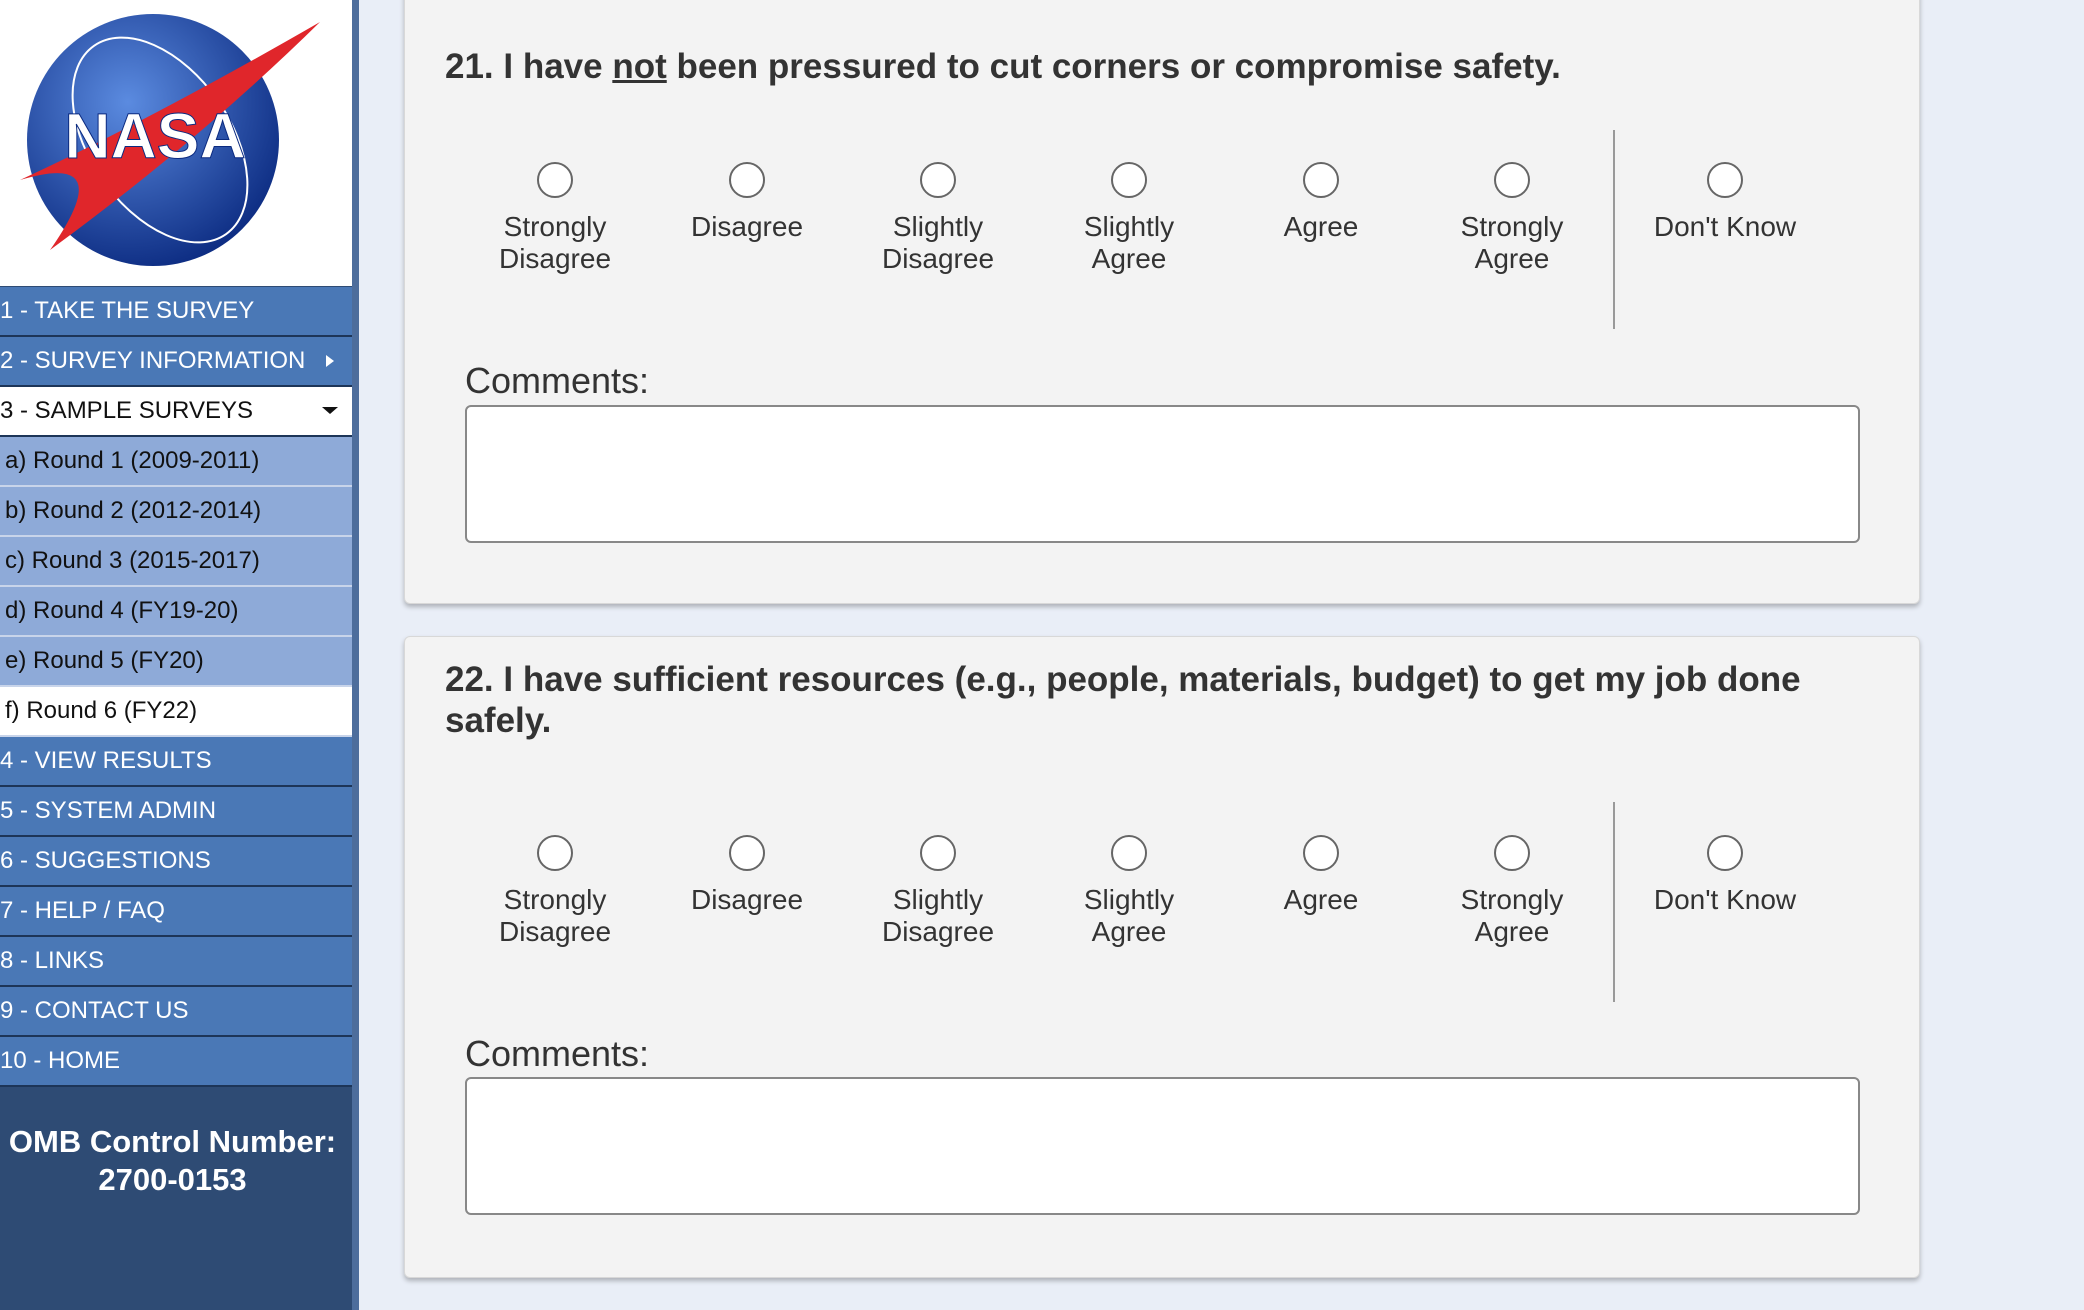 This screenshot has width=2084, height=1310. What do you see at coordinates (176, 1062) in the screenshot?
I see `nav-item: 10 - HOME` at bounding box center [176, 1062].